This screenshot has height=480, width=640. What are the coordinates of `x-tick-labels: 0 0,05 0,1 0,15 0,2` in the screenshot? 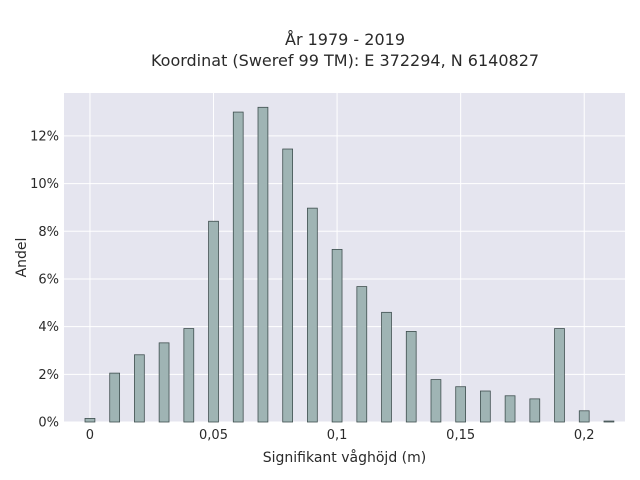 It's located at (340, 435).